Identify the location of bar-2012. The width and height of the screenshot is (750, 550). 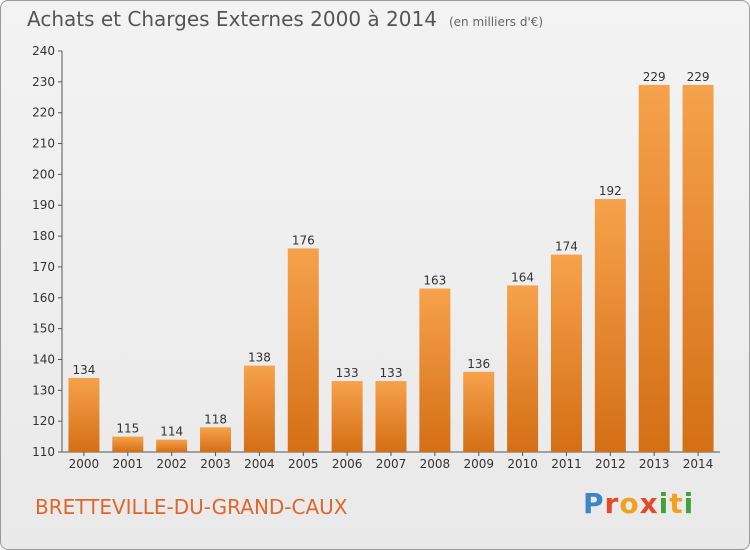
(610, 325).